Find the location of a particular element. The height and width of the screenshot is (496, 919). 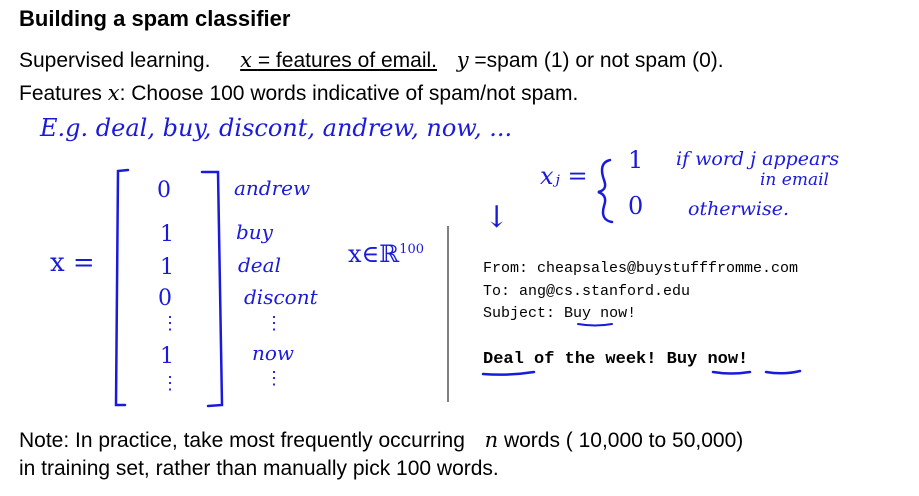

features-label: Features is located at coordinates (60, 93).